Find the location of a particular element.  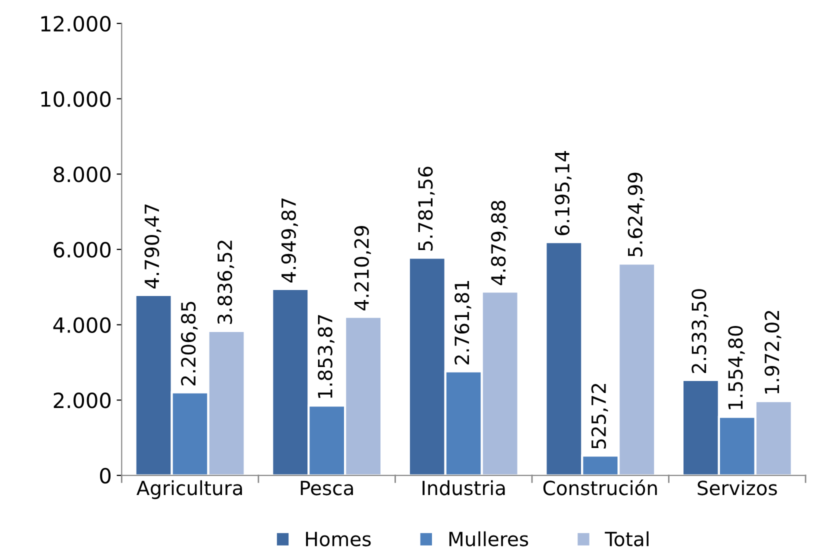

y-tick-label: 2.000 is located at coordinates (82, 400).